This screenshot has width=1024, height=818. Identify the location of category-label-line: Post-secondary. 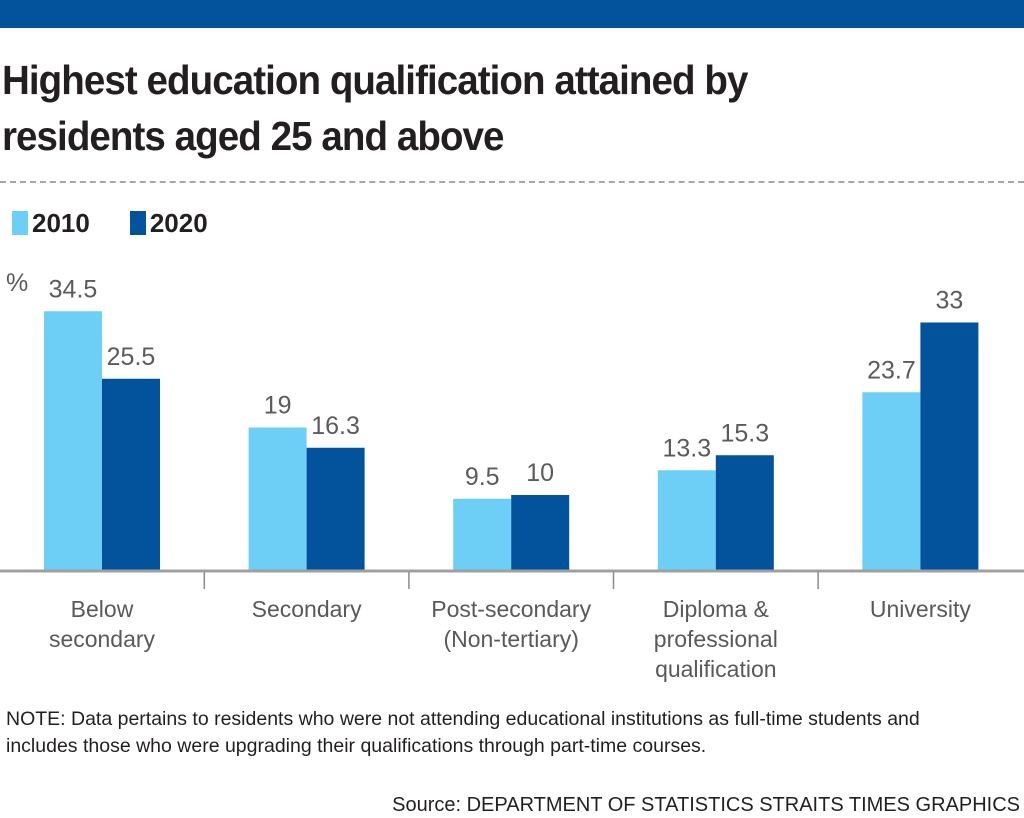
(511, 609).